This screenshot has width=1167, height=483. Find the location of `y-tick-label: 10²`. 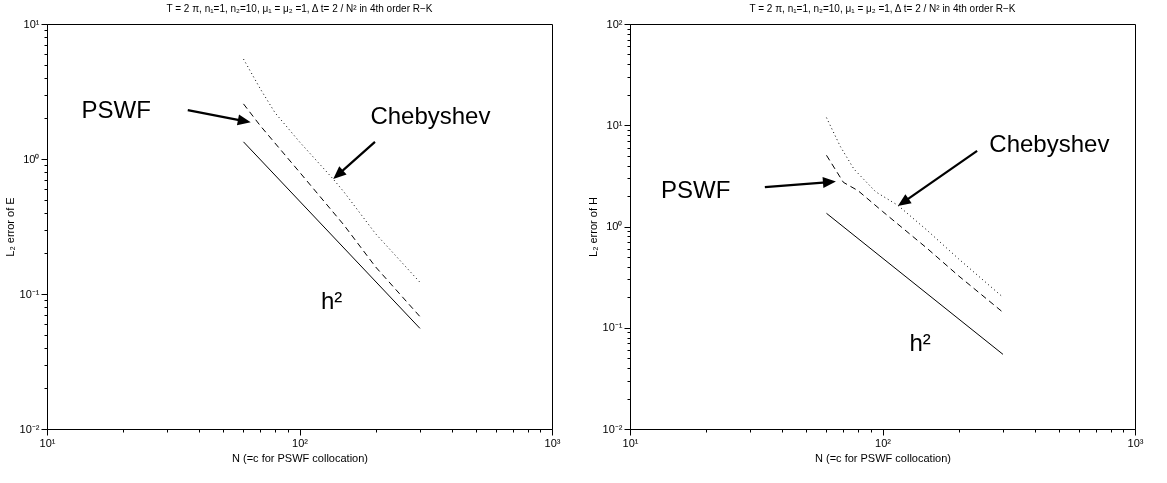

y-tick-label: 10² is located at coordinates (614, 23).